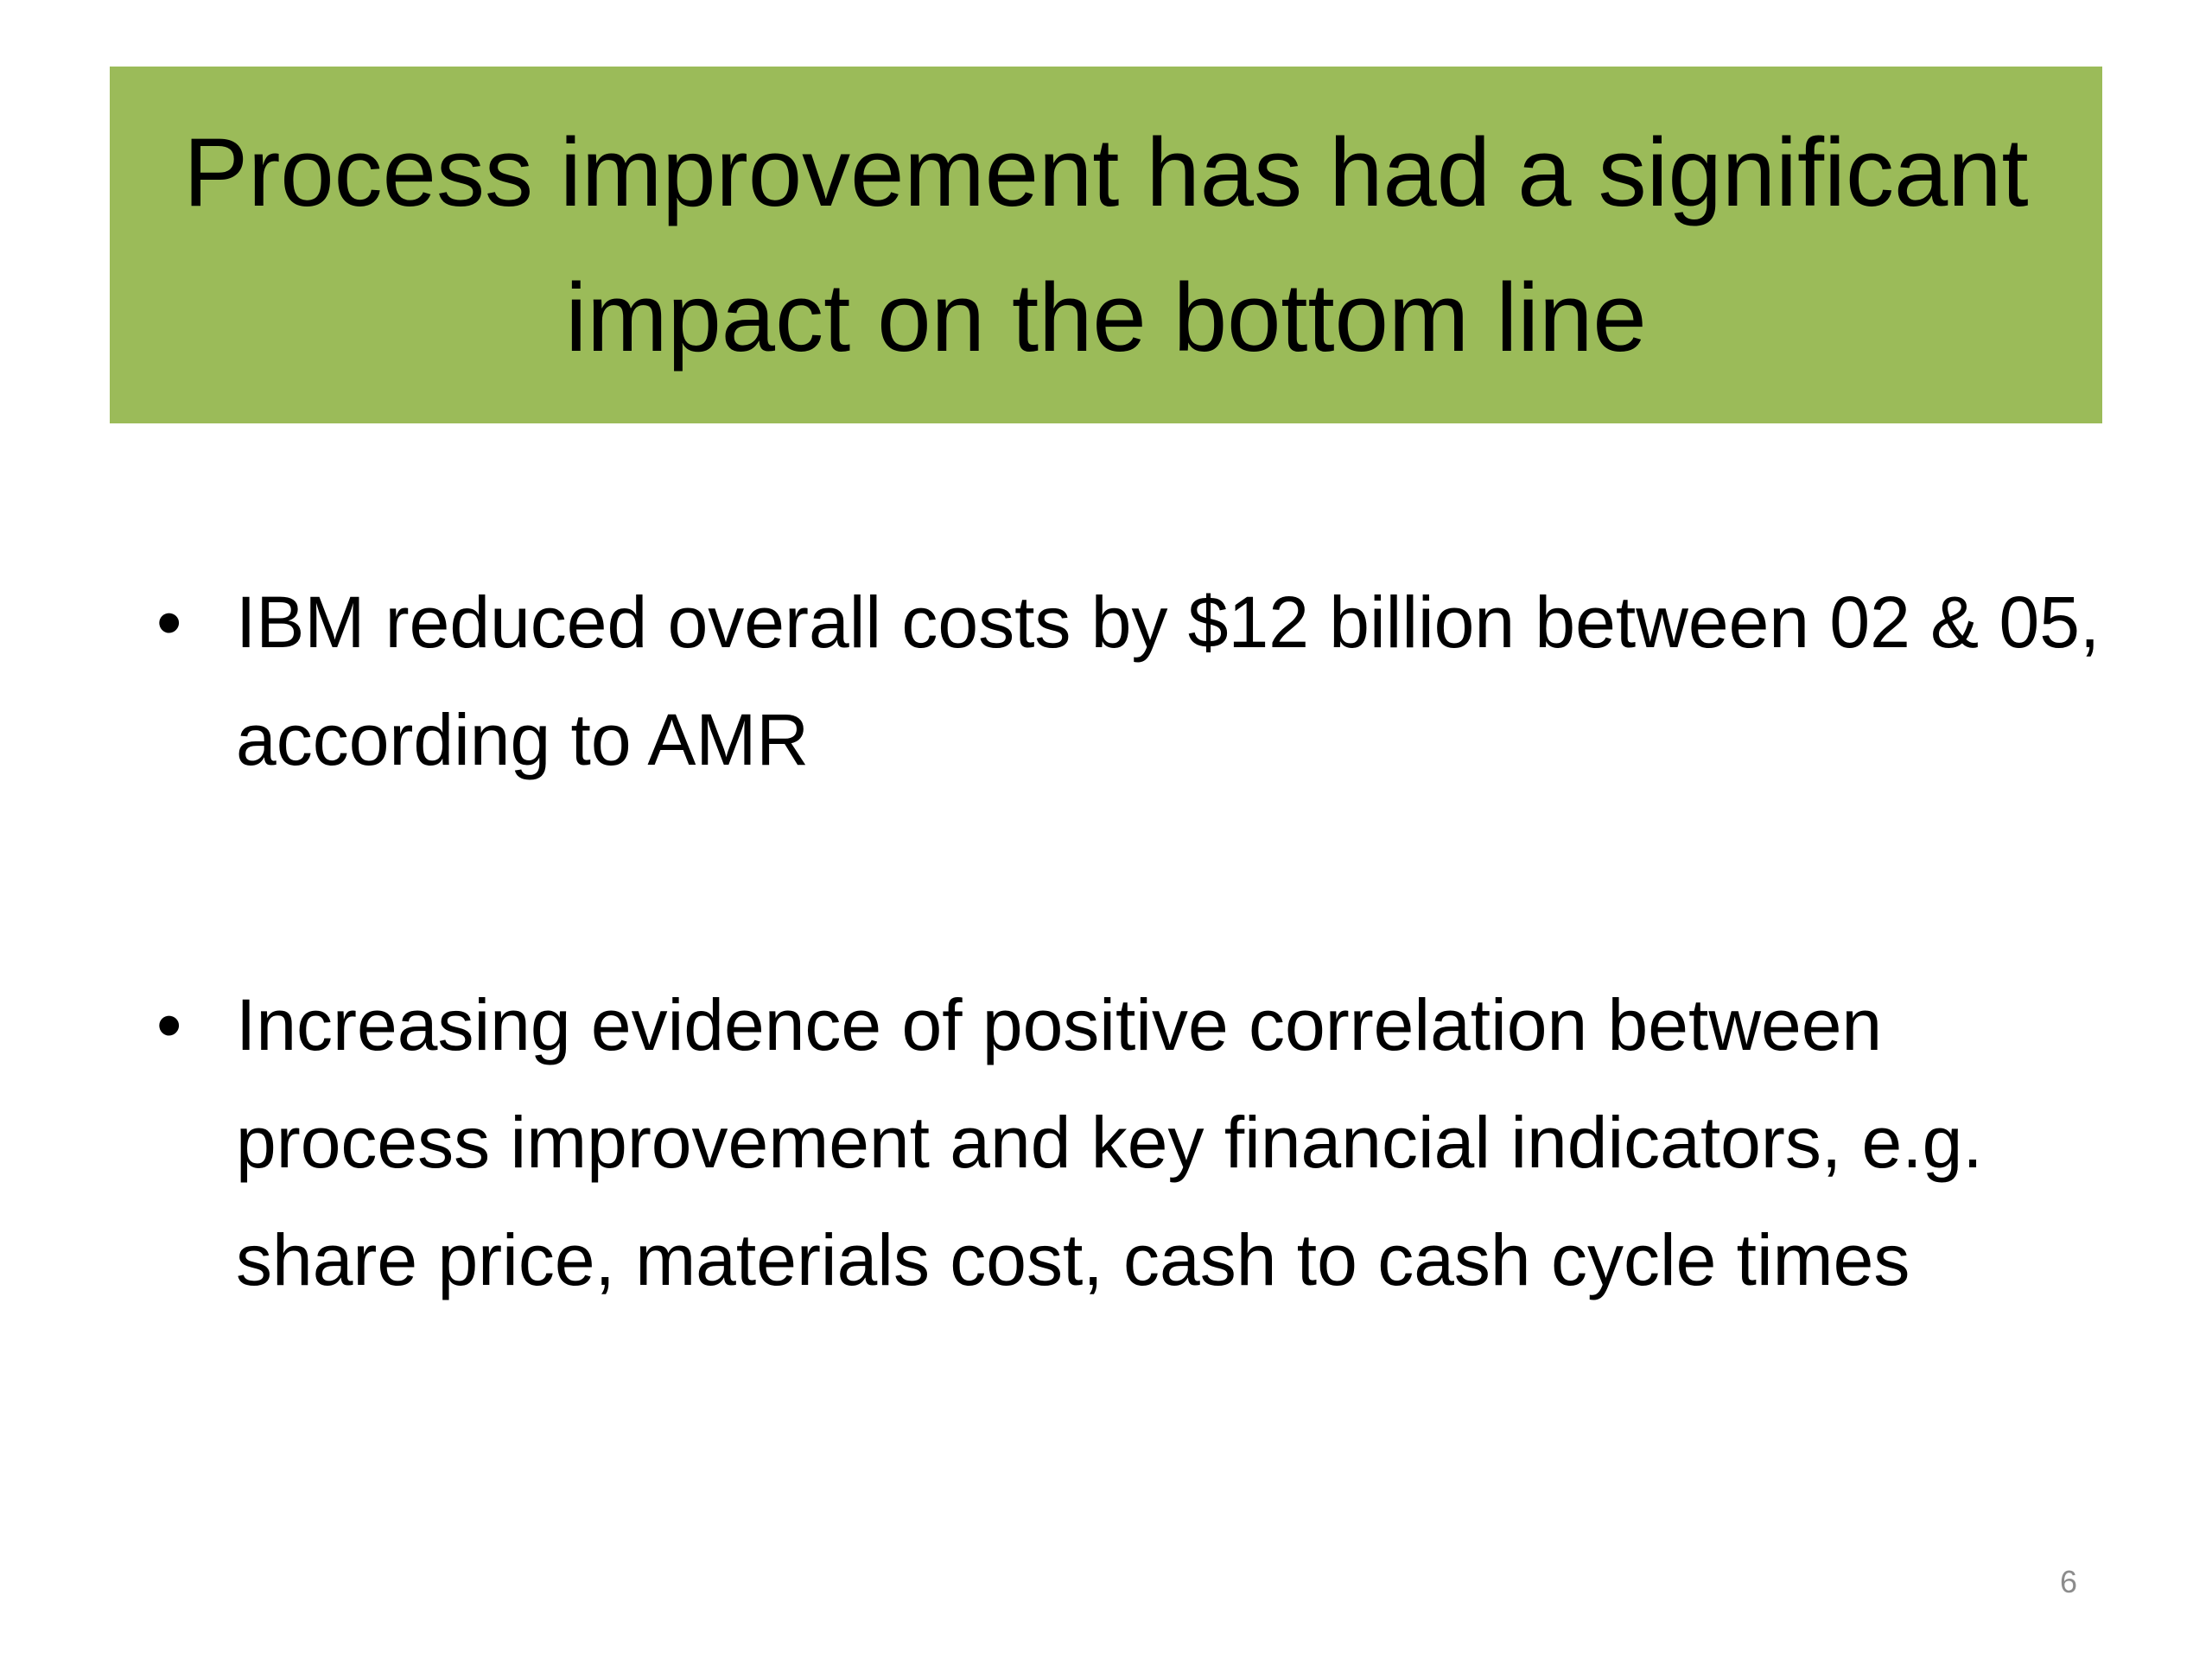 The width and height of the screenshot is (2212, 1659). Describe the element at coordinates (2068, 1581) in the screenshot. I see `page-number: 6` at that location.